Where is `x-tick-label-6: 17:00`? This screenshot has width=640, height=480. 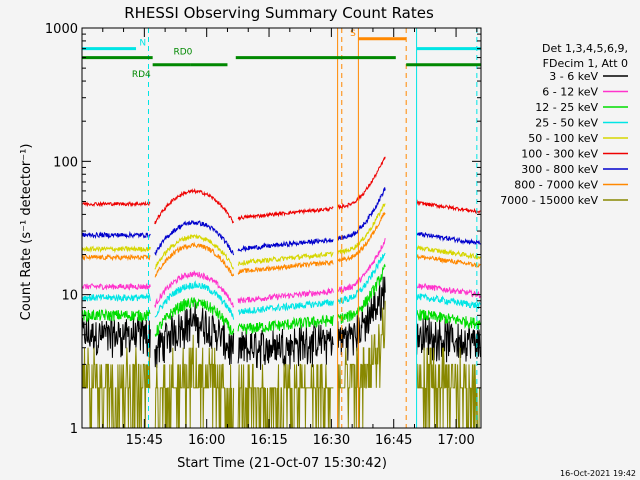
x-tick-label-6: 17:00 is located at coordinates (455, 440).